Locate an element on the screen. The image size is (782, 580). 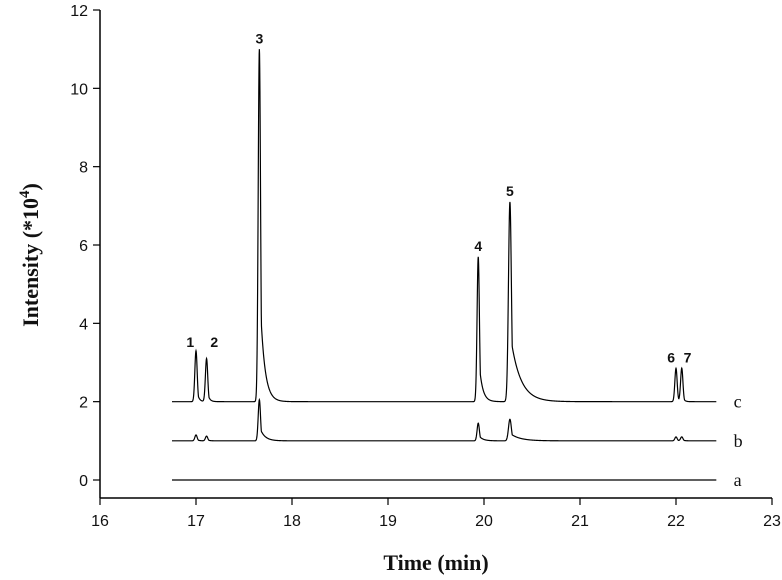
y-tick-label: 6 is located at coordinates (83, 246).